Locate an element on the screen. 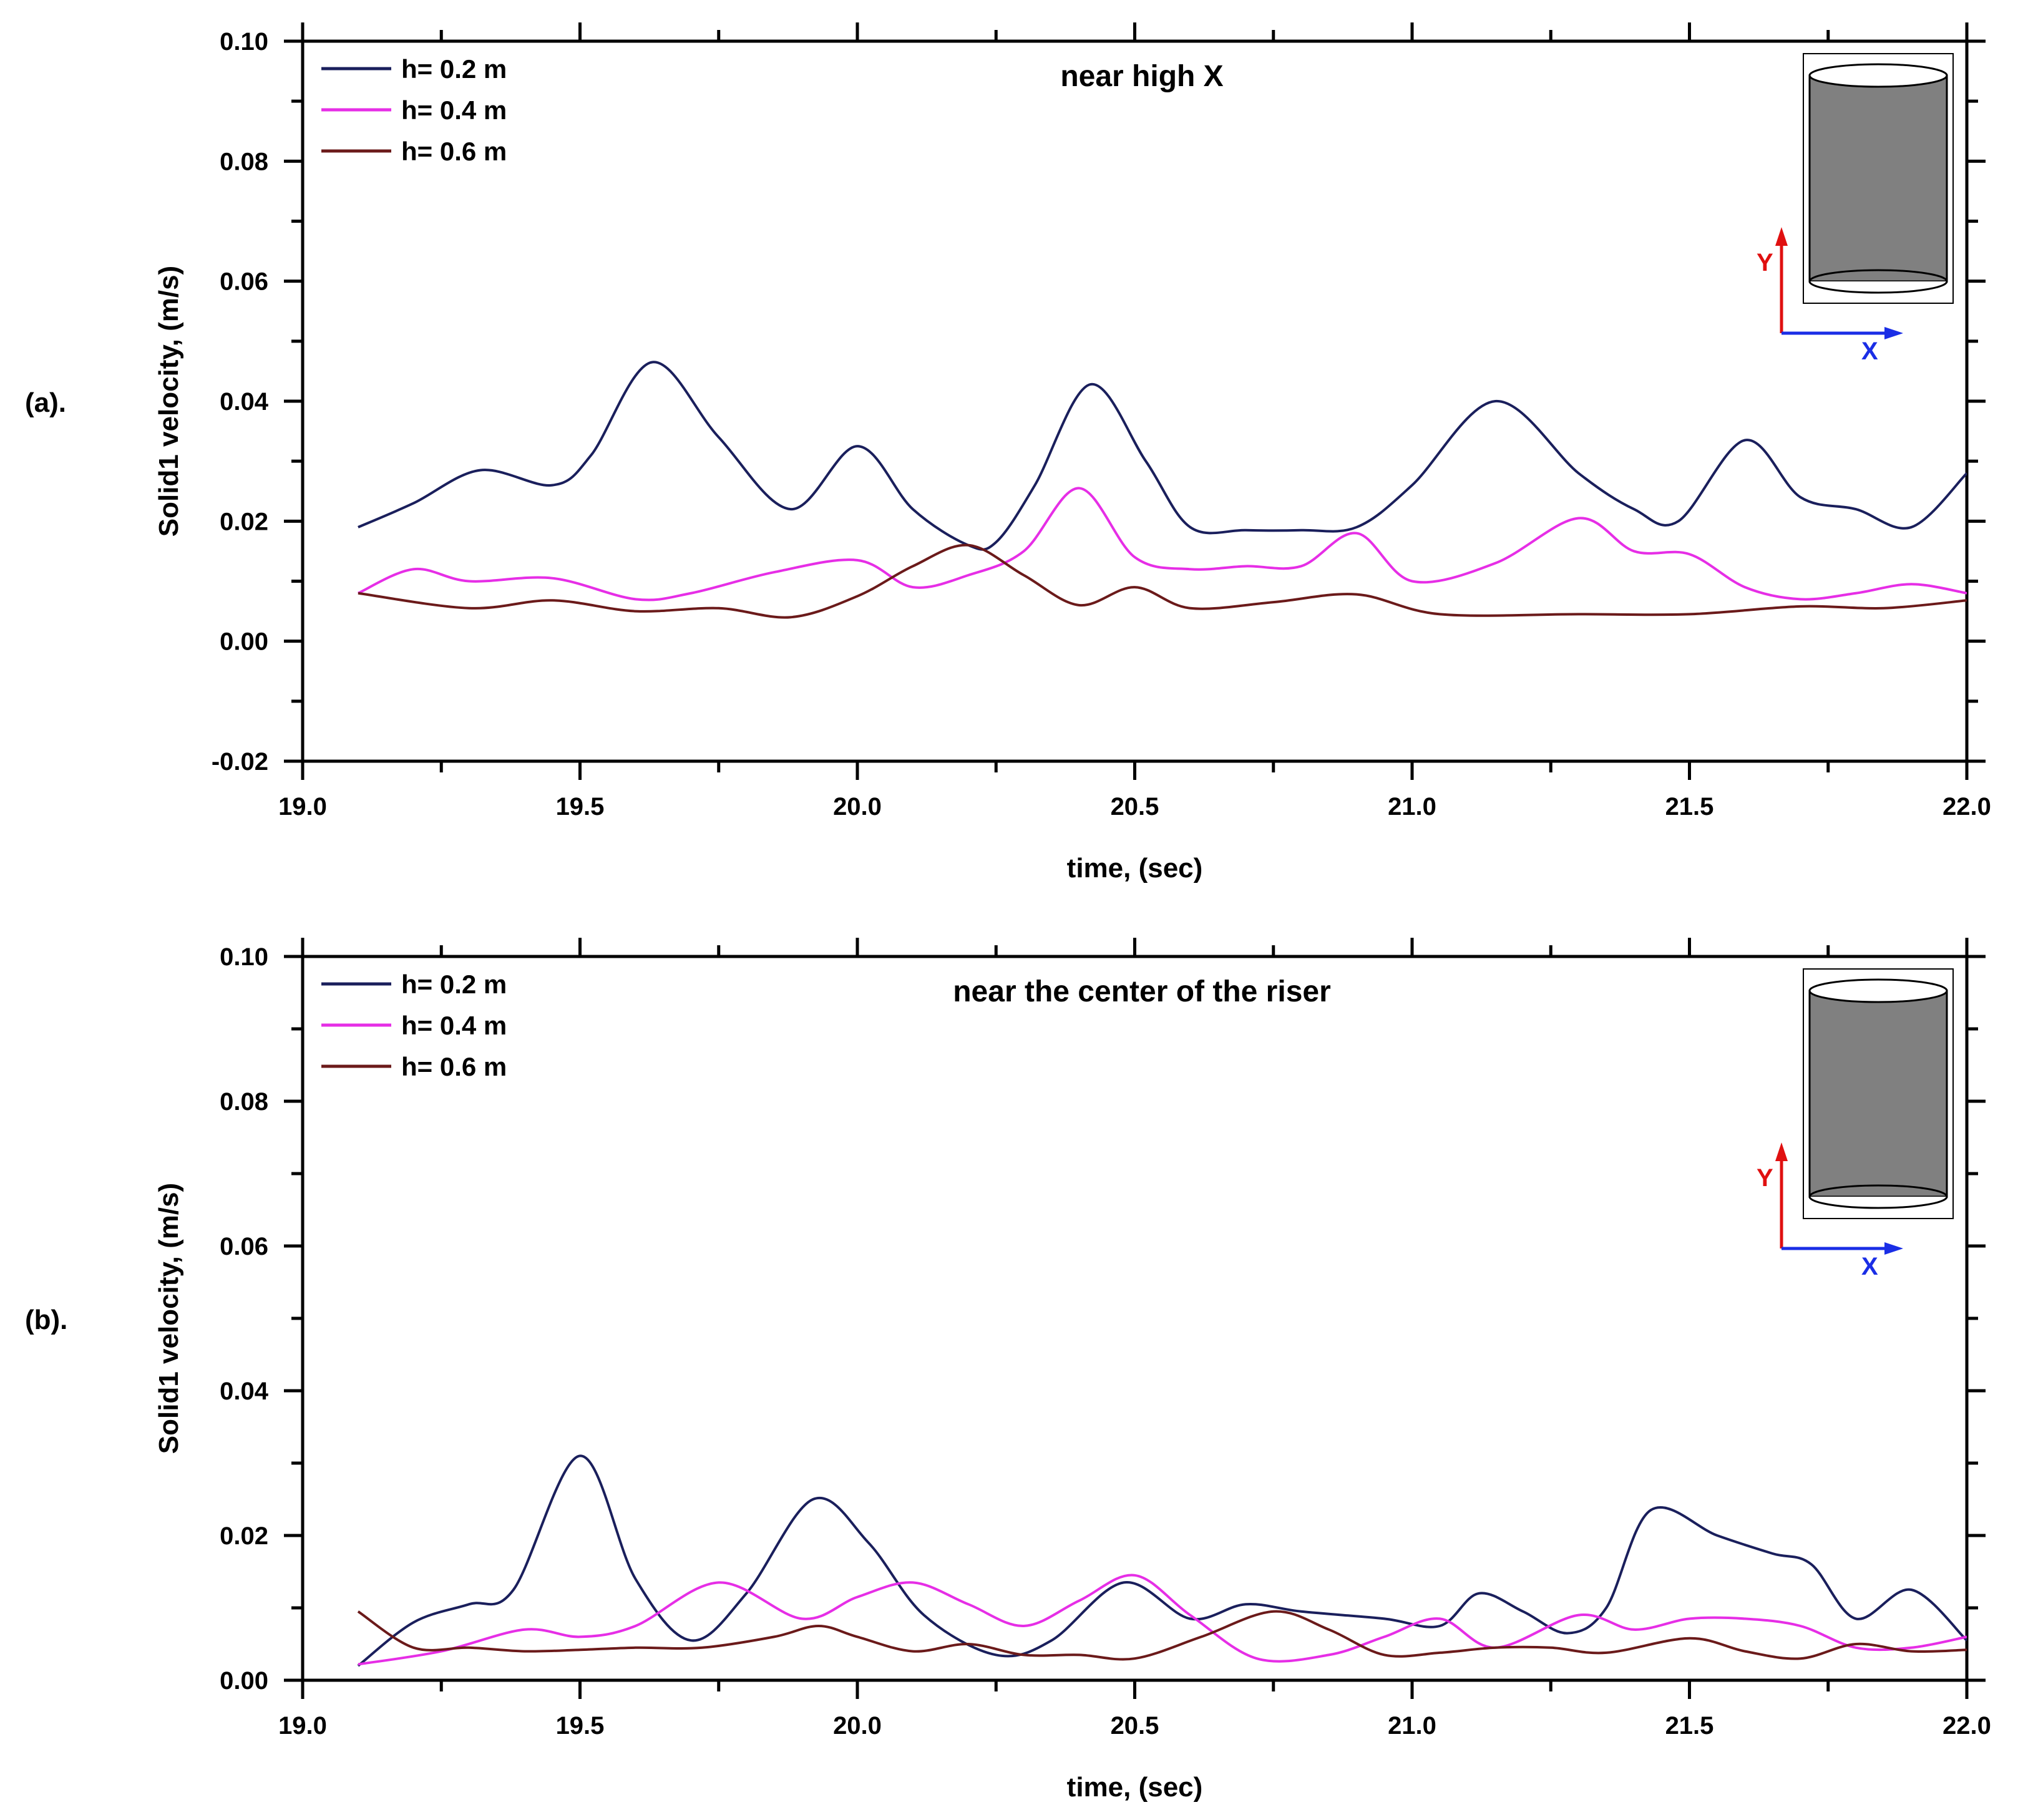 This screenshot has height=1820, width=2018. chart-title: near the center of the riser is located at coordinates (1142, 991).